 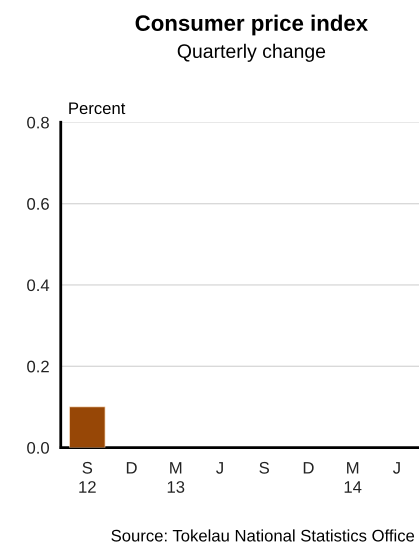 I want to click on x-tick-label: S, so click(x=264, y=468).